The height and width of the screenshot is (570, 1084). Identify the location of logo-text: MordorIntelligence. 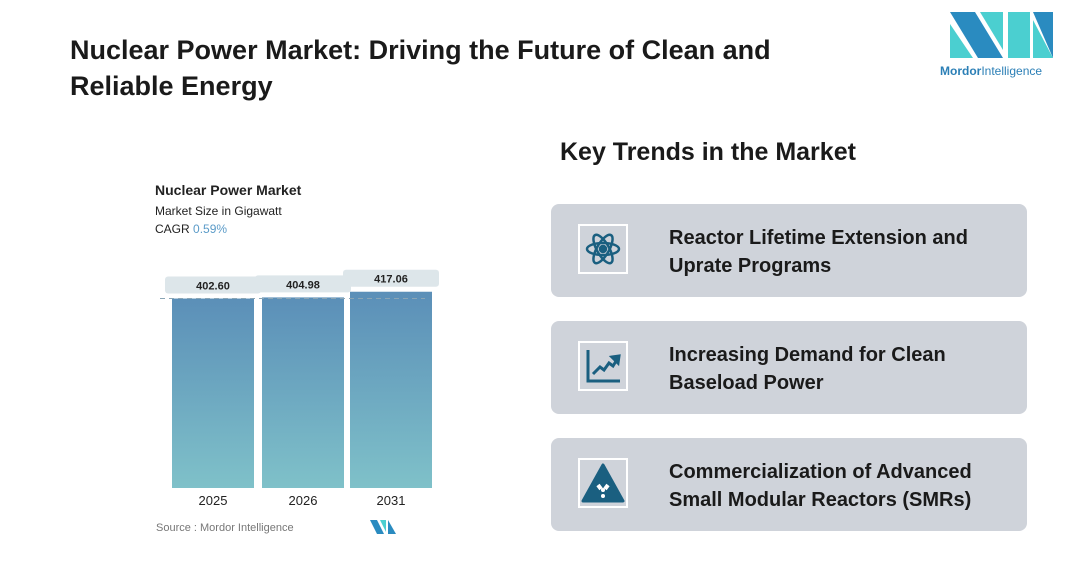
(991, 71).